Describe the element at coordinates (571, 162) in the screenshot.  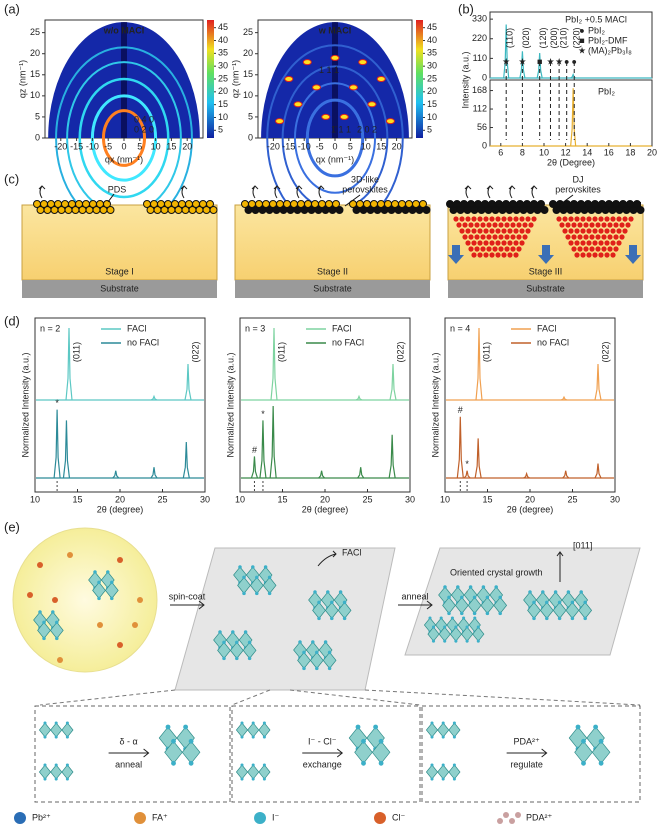
I see `x-axis-label: 2θ (Degree)` at that location.